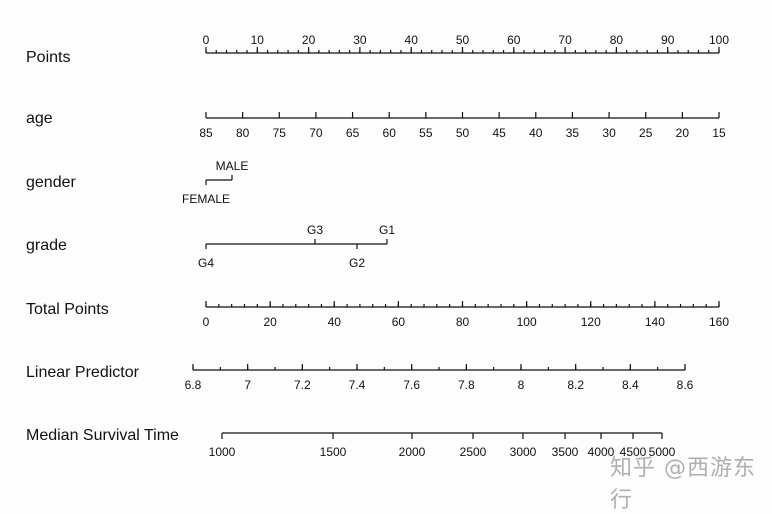 The image size is (772, 514). I want to click on tick-label: 1500, so click(333, 452).